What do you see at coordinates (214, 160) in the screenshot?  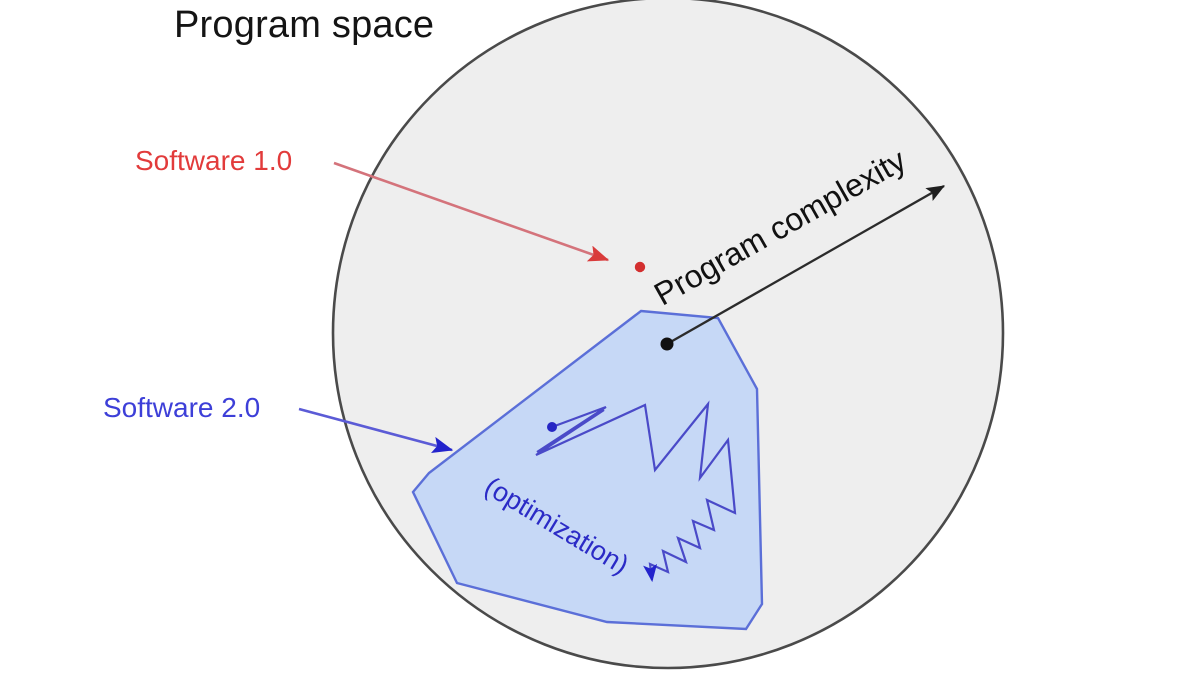 I see `software-1-label: Software 1.0` at bounding box center [214, 160].